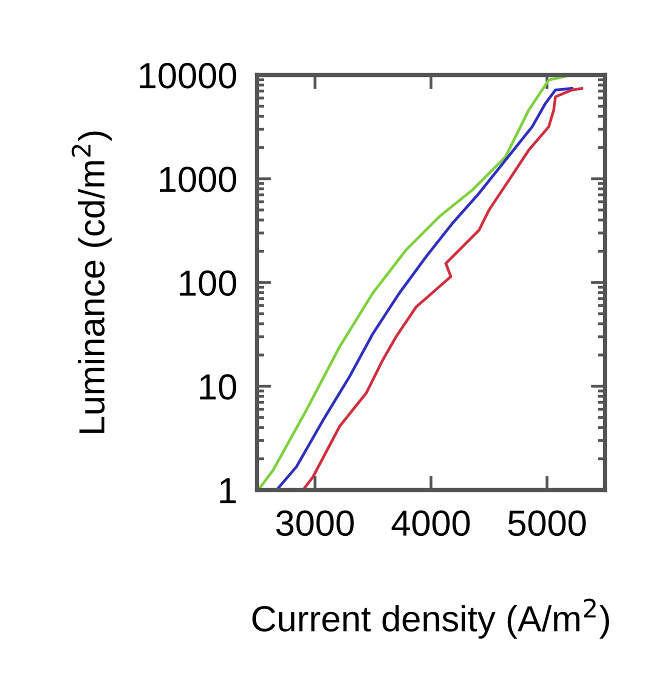 The width and height of the screenshot is (671, 691). What do you see at coordinates (431, 523) in the screenshot?
I see `x-tick-label: 4000` at bounding box center [431, 523].